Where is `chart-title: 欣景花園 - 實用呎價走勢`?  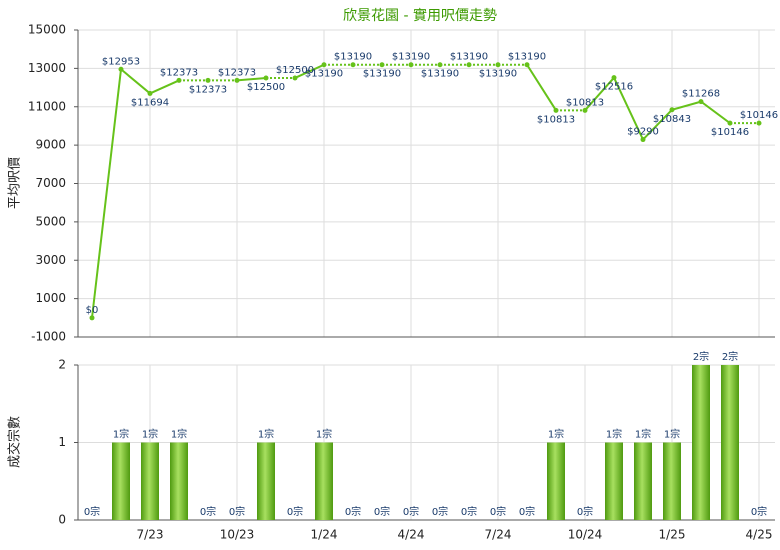 chart-title: 欣景花園 - 實用呎價走勢 is located at coordinates (420, 15).